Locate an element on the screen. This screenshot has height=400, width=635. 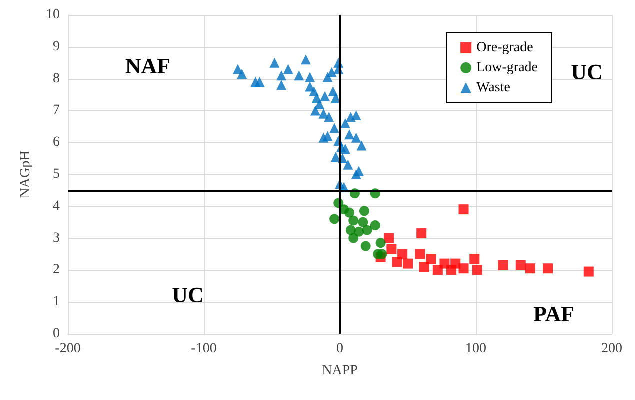
y-axis-title: NAGpH is located at coordinates (26, 174).